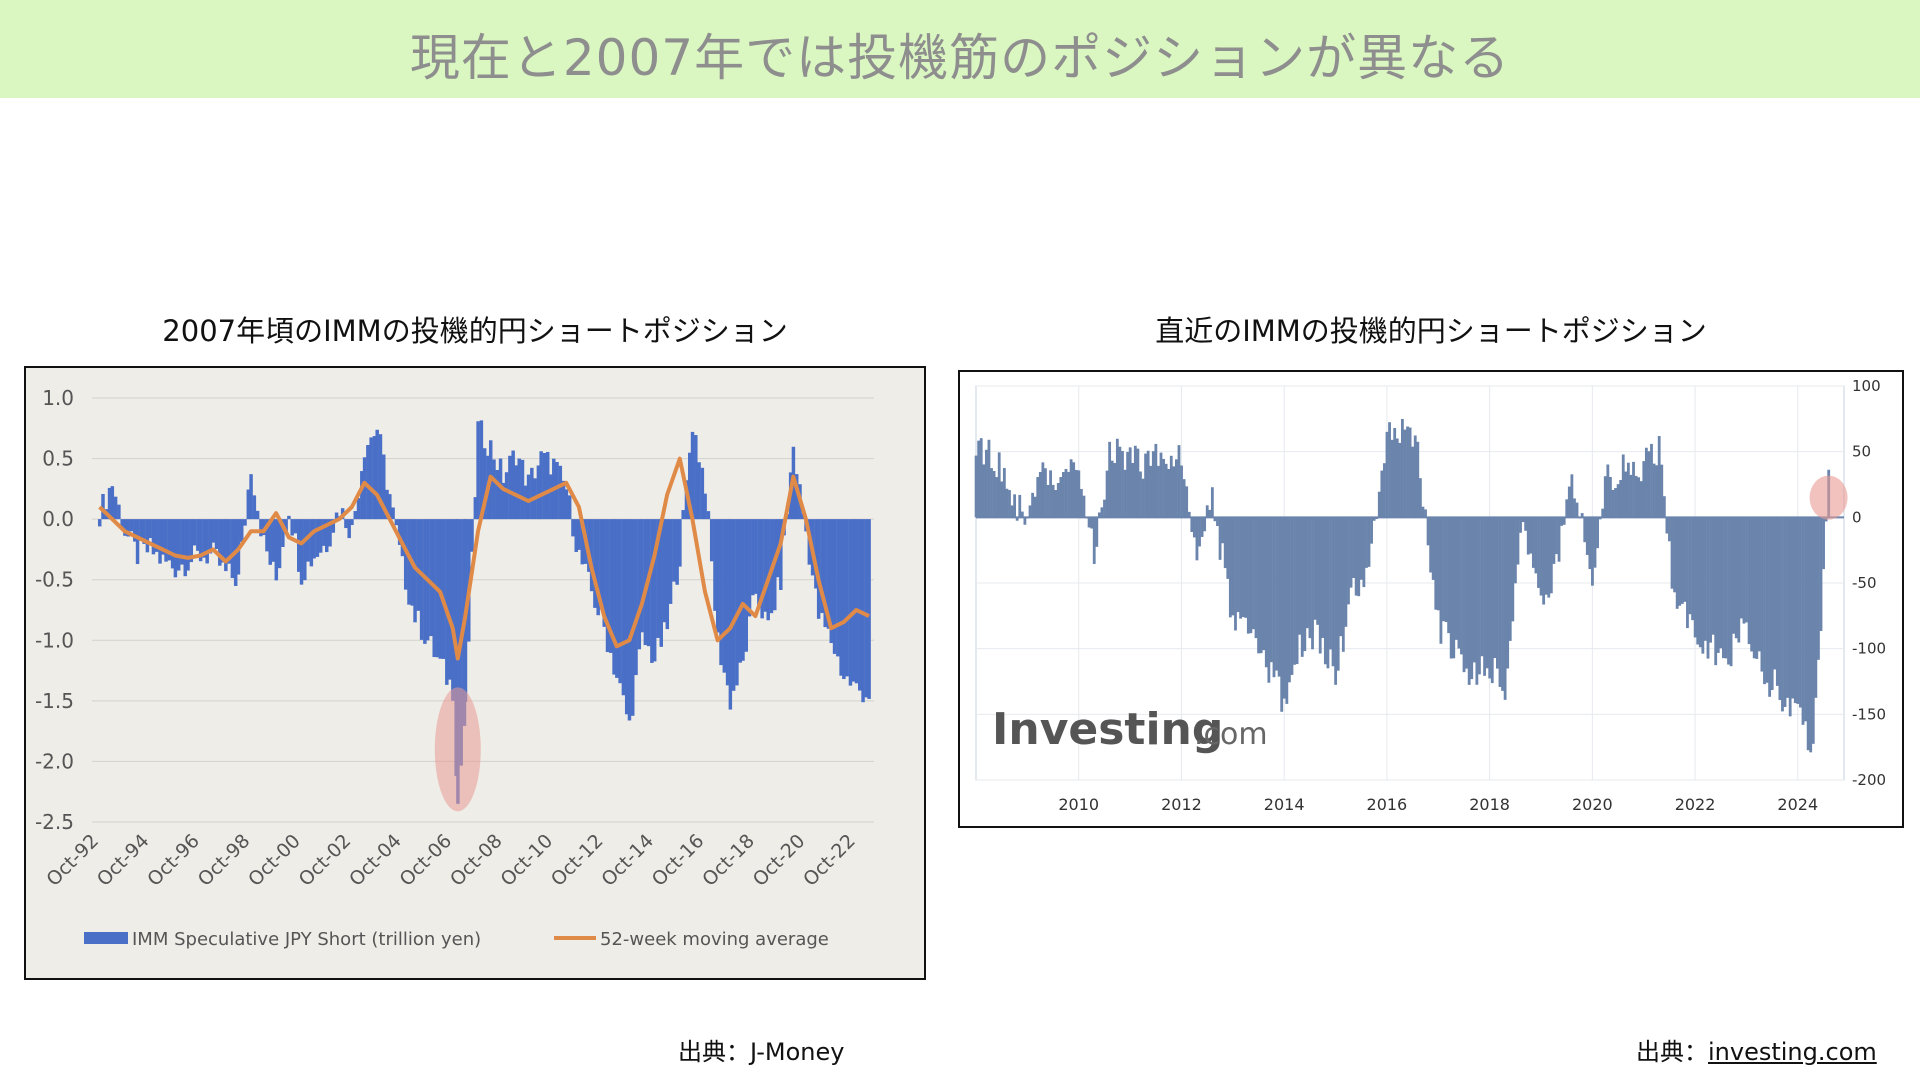 The image size is (1920, 1080). I want to click on title-band, so click(960, 49).